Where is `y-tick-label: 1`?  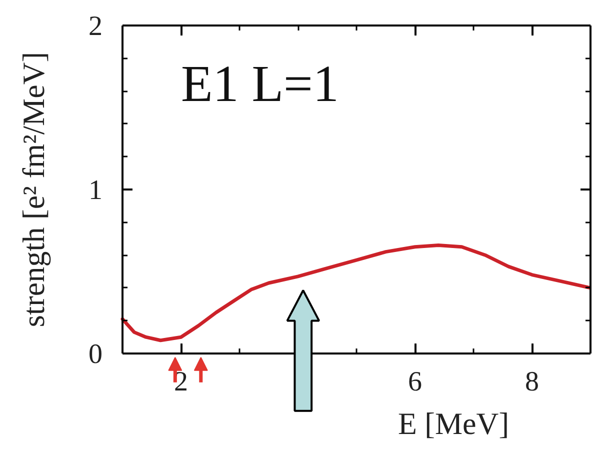
y-tick-label: 1 is located at coordinates (95, 190).